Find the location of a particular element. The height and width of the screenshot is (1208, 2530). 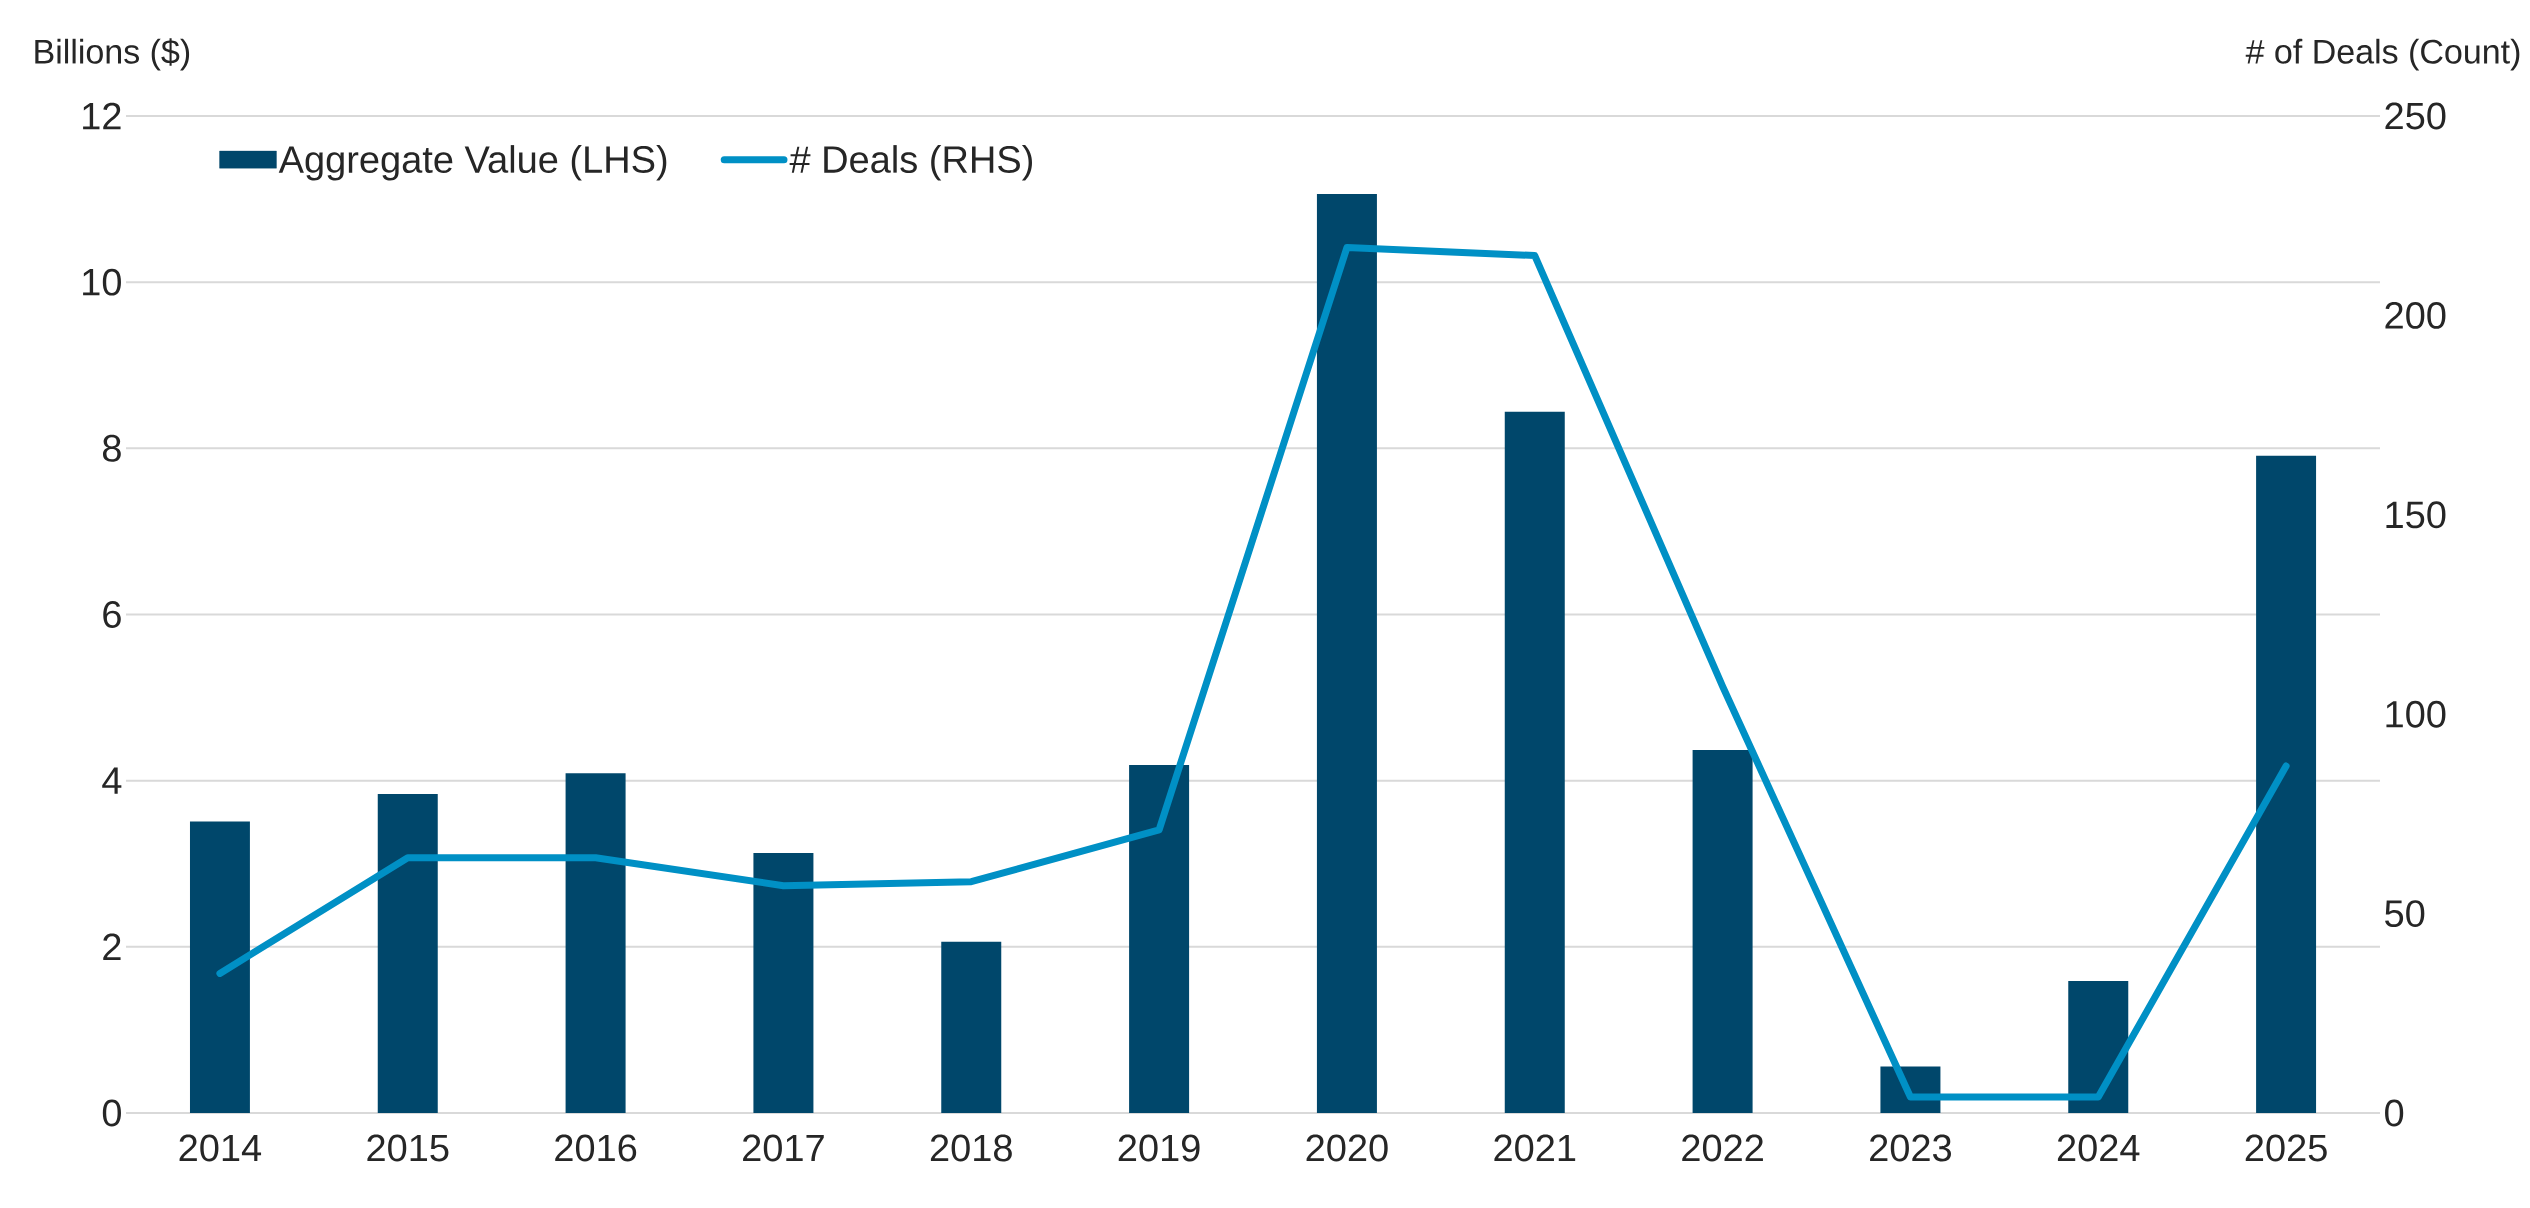

y2-tick-label: 100 is located at coordinates (2416, 714).